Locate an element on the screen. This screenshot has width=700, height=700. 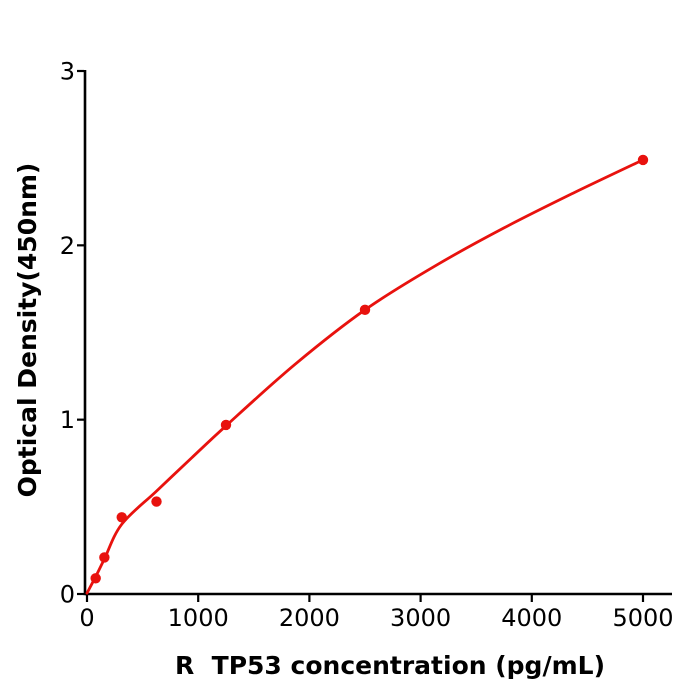
x-tick-label: 3000 is located at coordinates (420, 618).